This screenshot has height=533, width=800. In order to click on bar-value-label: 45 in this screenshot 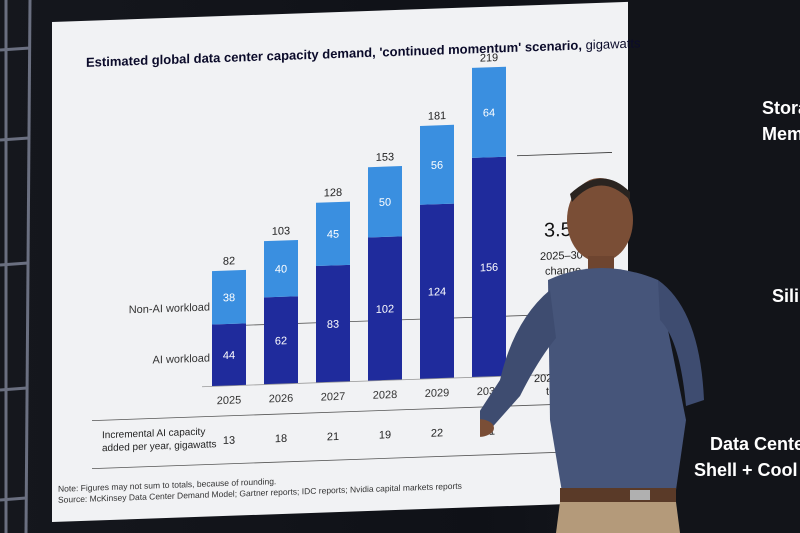, I will do `click(333, 235)`.